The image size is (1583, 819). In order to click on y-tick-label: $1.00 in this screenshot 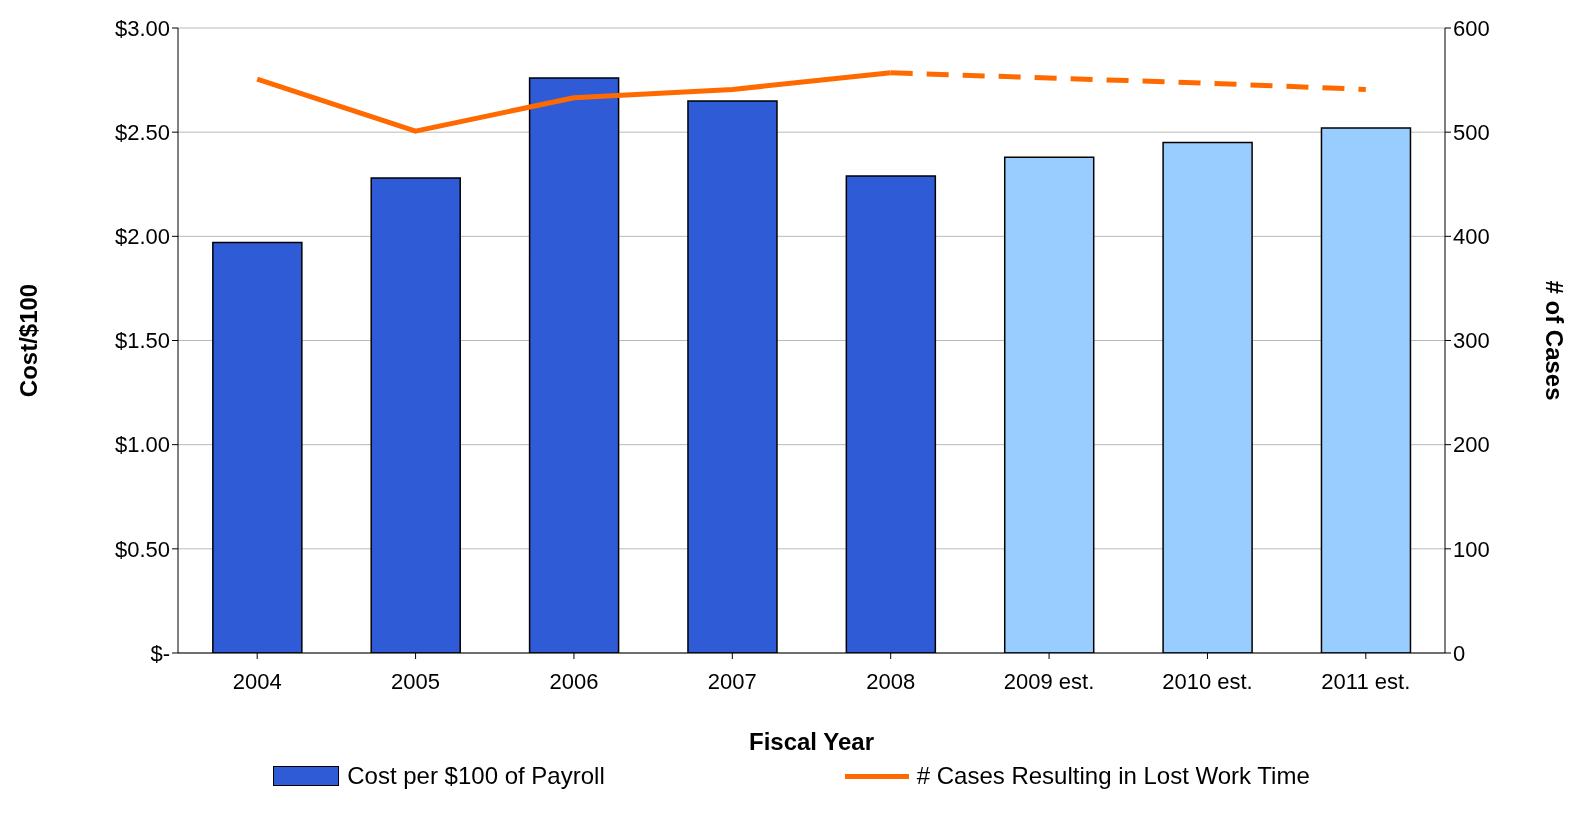, I will do `click(142, 445)`.